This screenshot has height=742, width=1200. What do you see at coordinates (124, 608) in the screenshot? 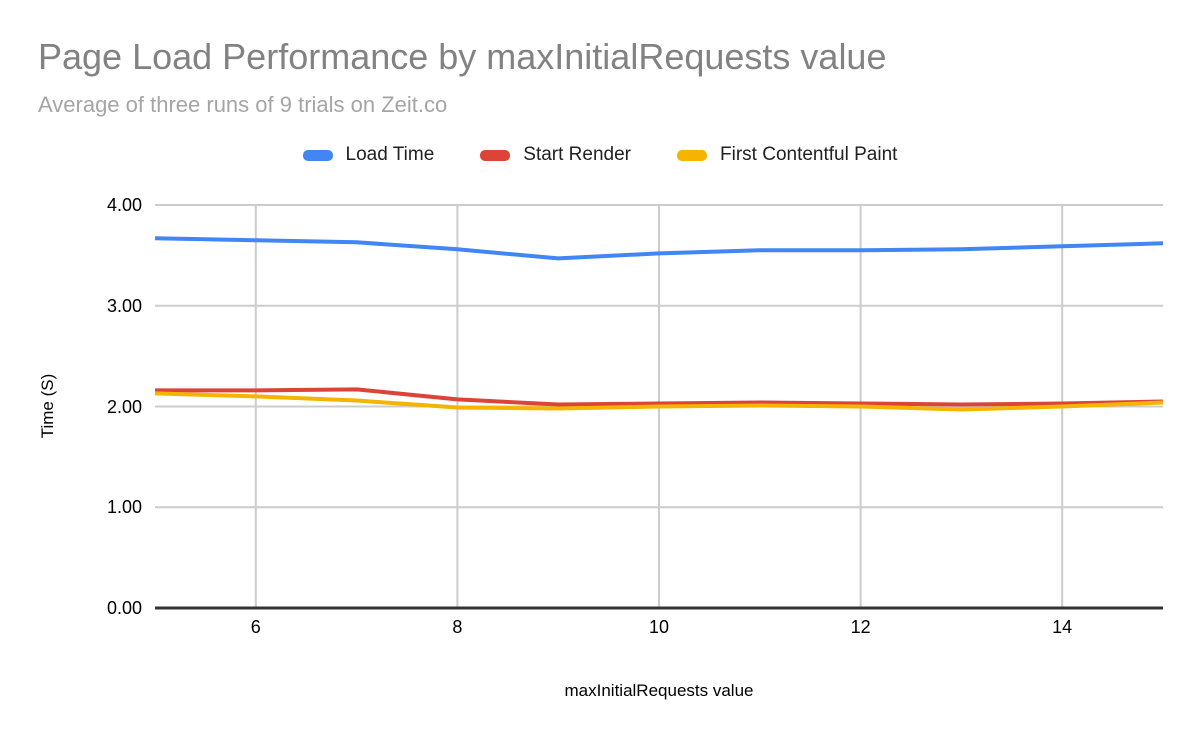
I see `y-tick-label-0.00: 0.00` at bounding box center [124, 608].